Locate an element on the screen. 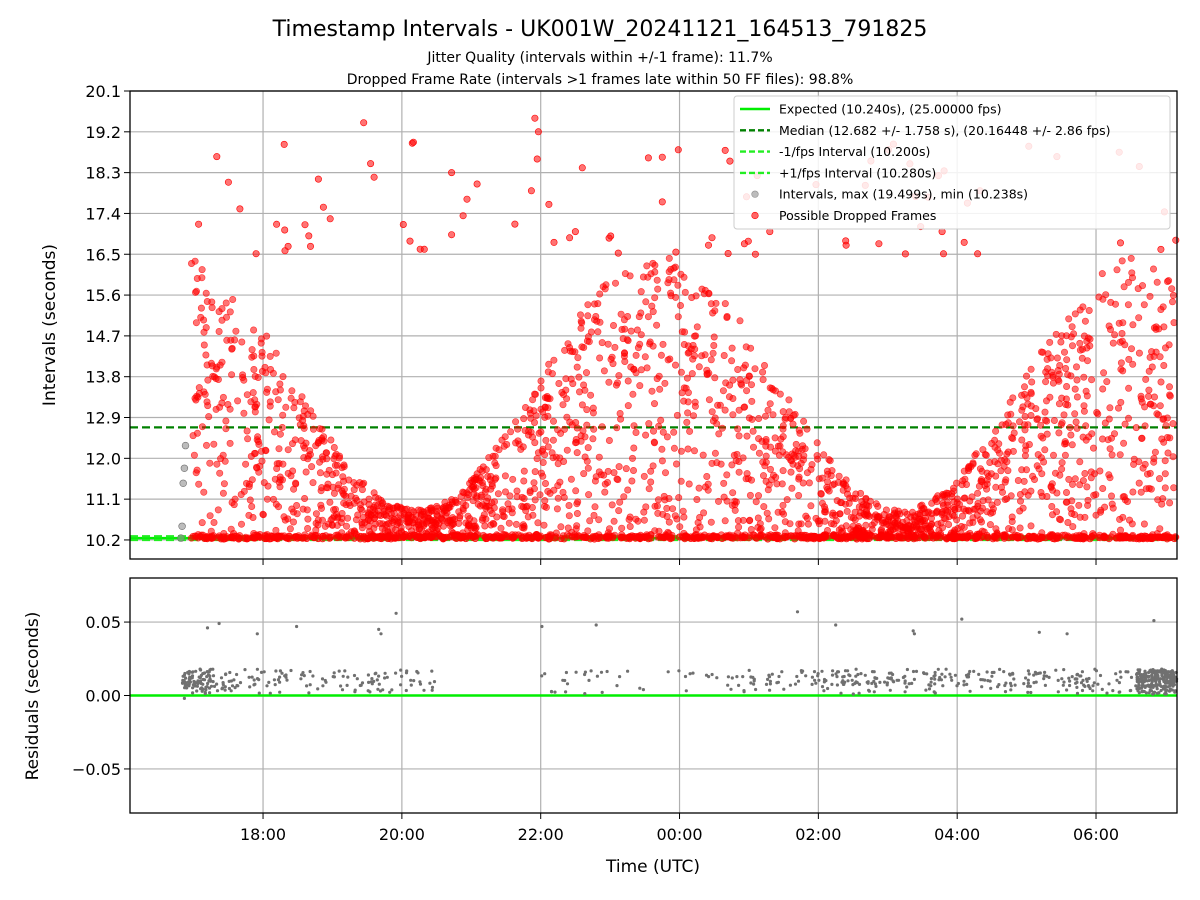 This screenshot has width=1200, height=900. x-tick-label: 02:00 is located at coordinates (818, 834).